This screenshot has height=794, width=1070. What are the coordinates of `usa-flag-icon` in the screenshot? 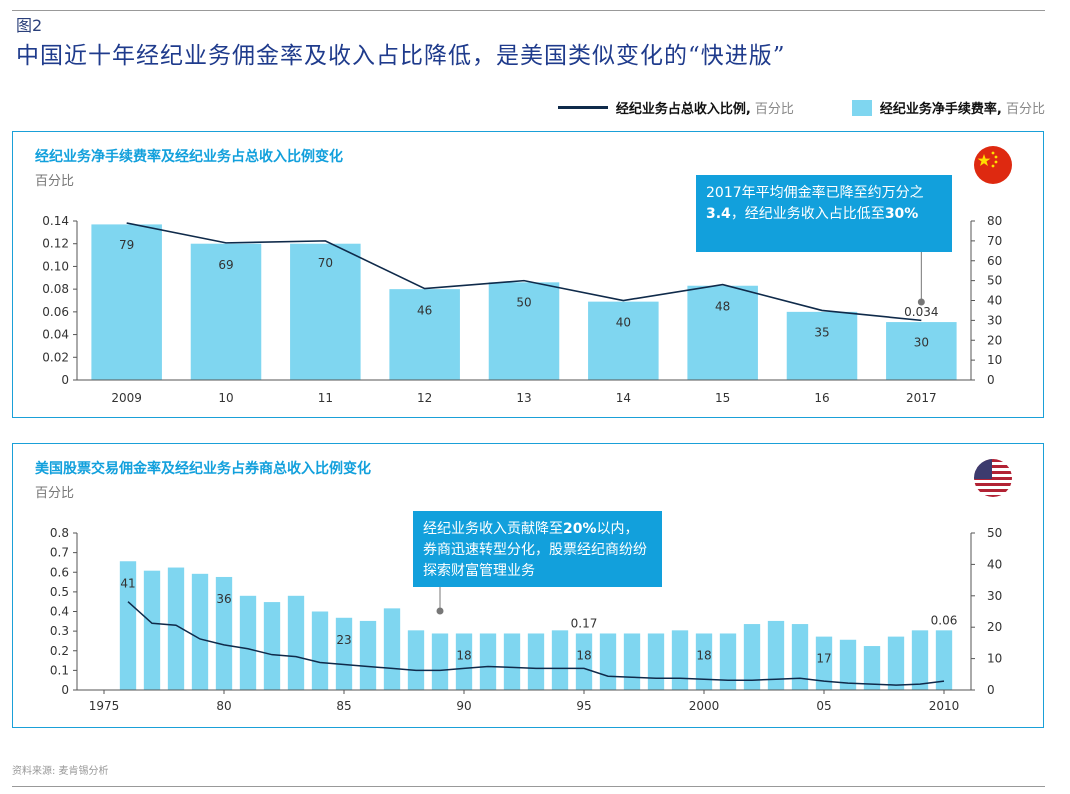 It's located at (993, 478).